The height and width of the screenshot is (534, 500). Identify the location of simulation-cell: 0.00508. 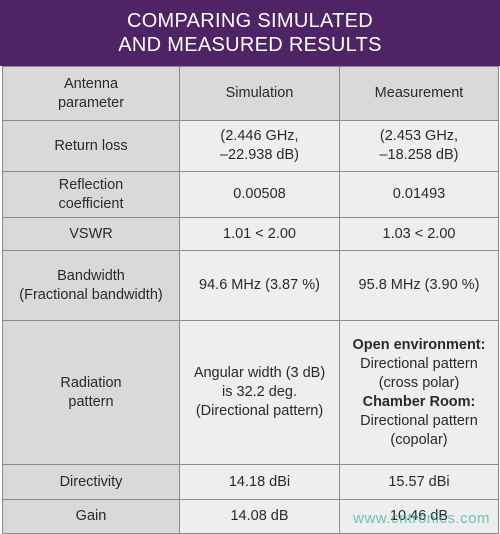
(259, 194).